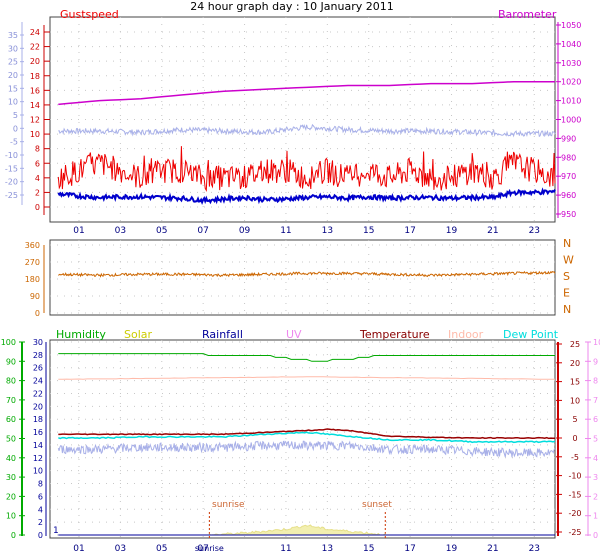  Describe the element at coordinates (574, 419) in the screenshot. I see `temp-right-tick-5: 5` at that location.